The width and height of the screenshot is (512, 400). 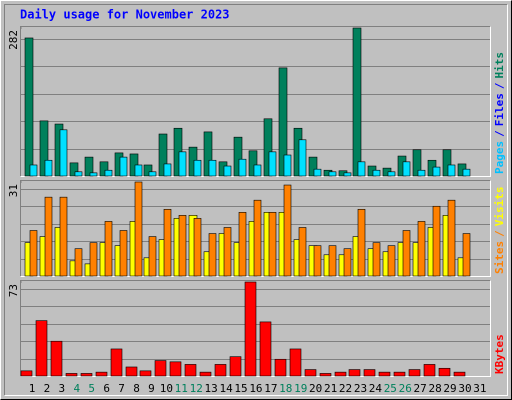 I want to click on x-tick-label: 12, so click(x=196, y=388).